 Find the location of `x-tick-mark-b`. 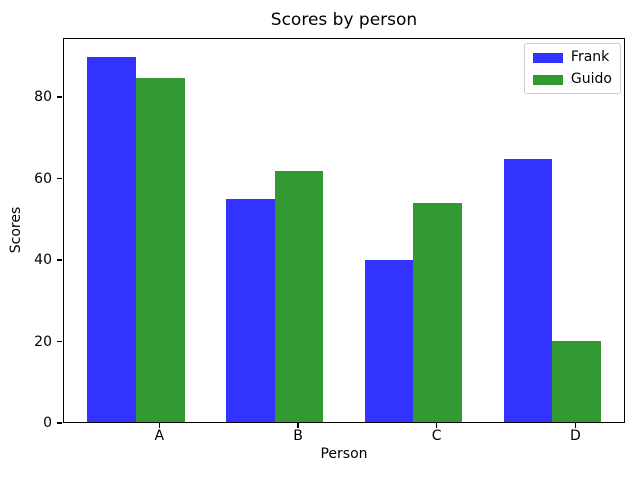

x-tick-mark-b is located at coordinates (298, 425).